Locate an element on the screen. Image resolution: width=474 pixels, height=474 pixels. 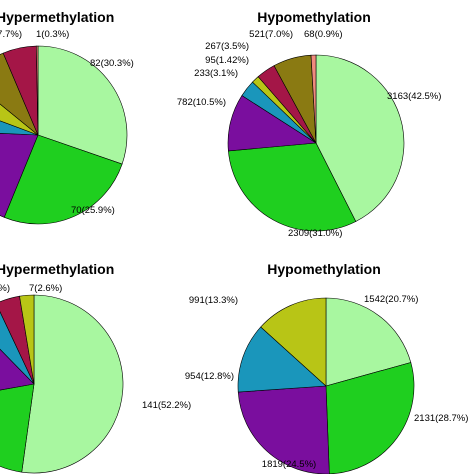
pie-chart: 82(30.3%) 70(25.9%) 7.7%) 1(0.3%) is located at coordinates (67, 127).